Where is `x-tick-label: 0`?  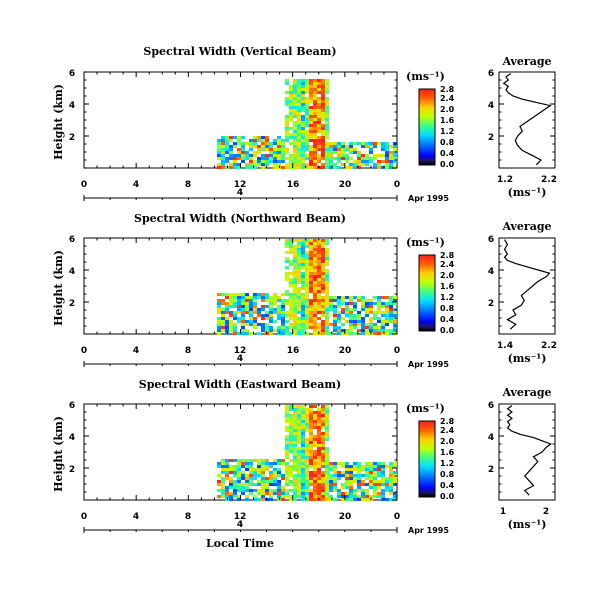
x-tick-label: 0 is located at coordinates (397, 351).